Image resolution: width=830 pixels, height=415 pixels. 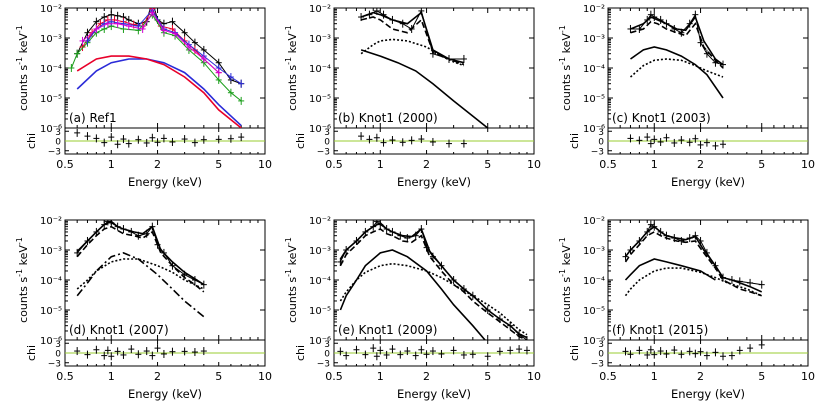 What do you see at coordinates (388, 118) in the screenshot?
I see `panel-label: (b) Knot1 (2000)` at bounding box center [388, 118].